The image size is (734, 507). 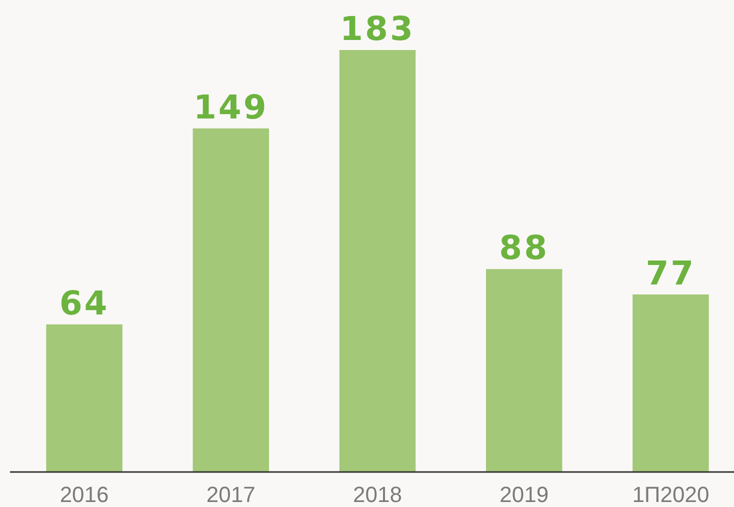 What do you see at coordinates (377, 28) in the screenshot?
I see `data-label: 183` at bounding box center [377, 28].